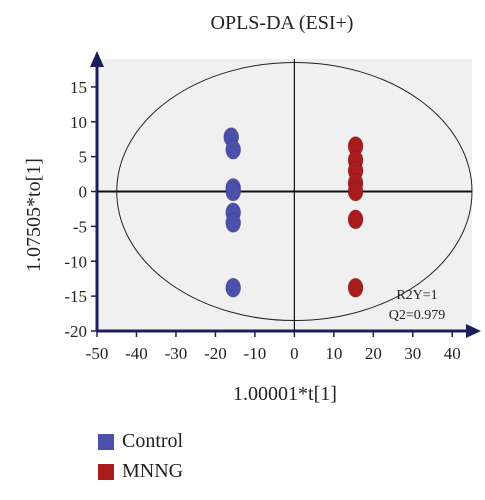 The width and height of the screenshot is (485, 500). I want to click on y-axis-arrow, so click(97, 59).